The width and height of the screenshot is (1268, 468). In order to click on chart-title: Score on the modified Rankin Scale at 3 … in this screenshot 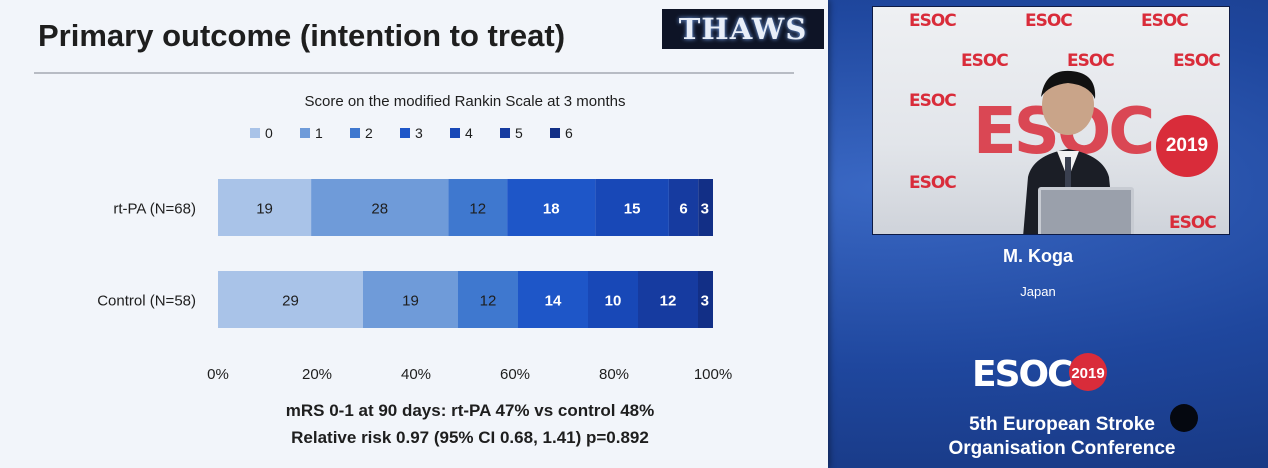, I will do `click(465, 101)`.